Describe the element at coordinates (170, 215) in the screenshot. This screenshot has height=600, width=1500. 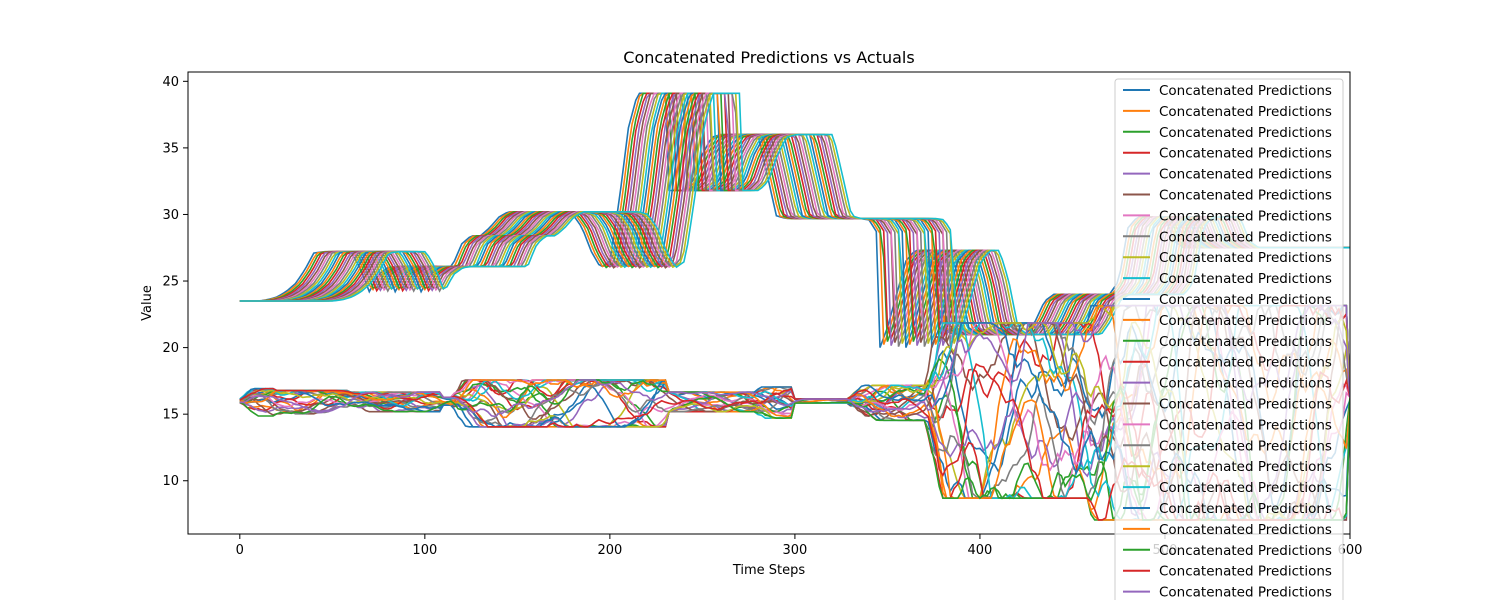
I see `y-tick-label: 30` at that location.